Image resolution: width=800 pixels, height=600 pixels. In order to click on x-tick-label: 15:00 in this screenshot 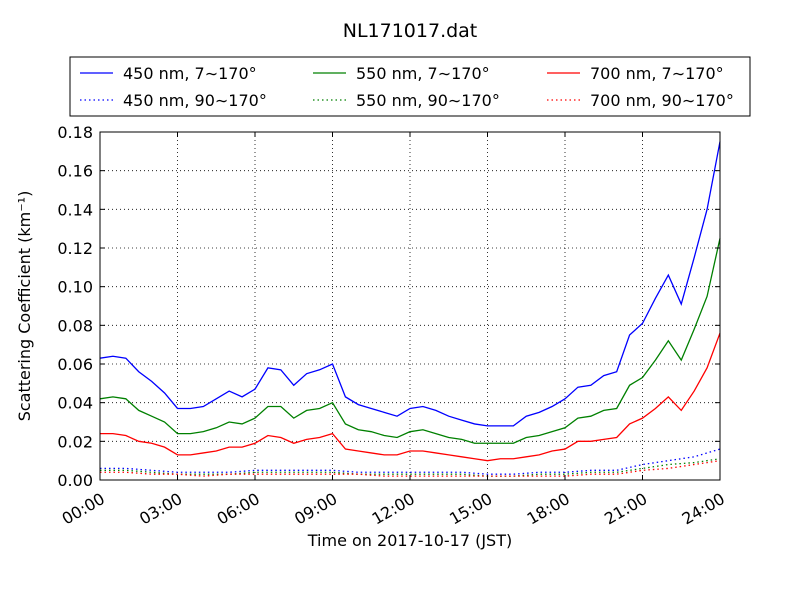, I will do `click(470, 509)`.